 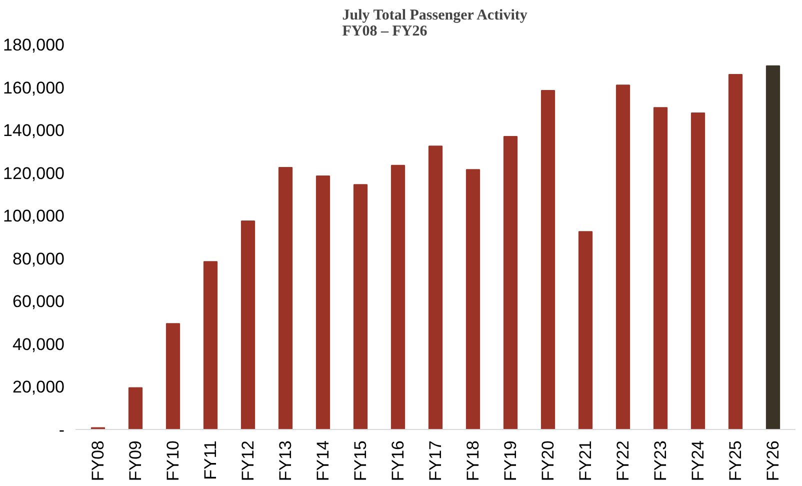 I want to click on x-tick-label: FY15, so click(x=360, y=461).